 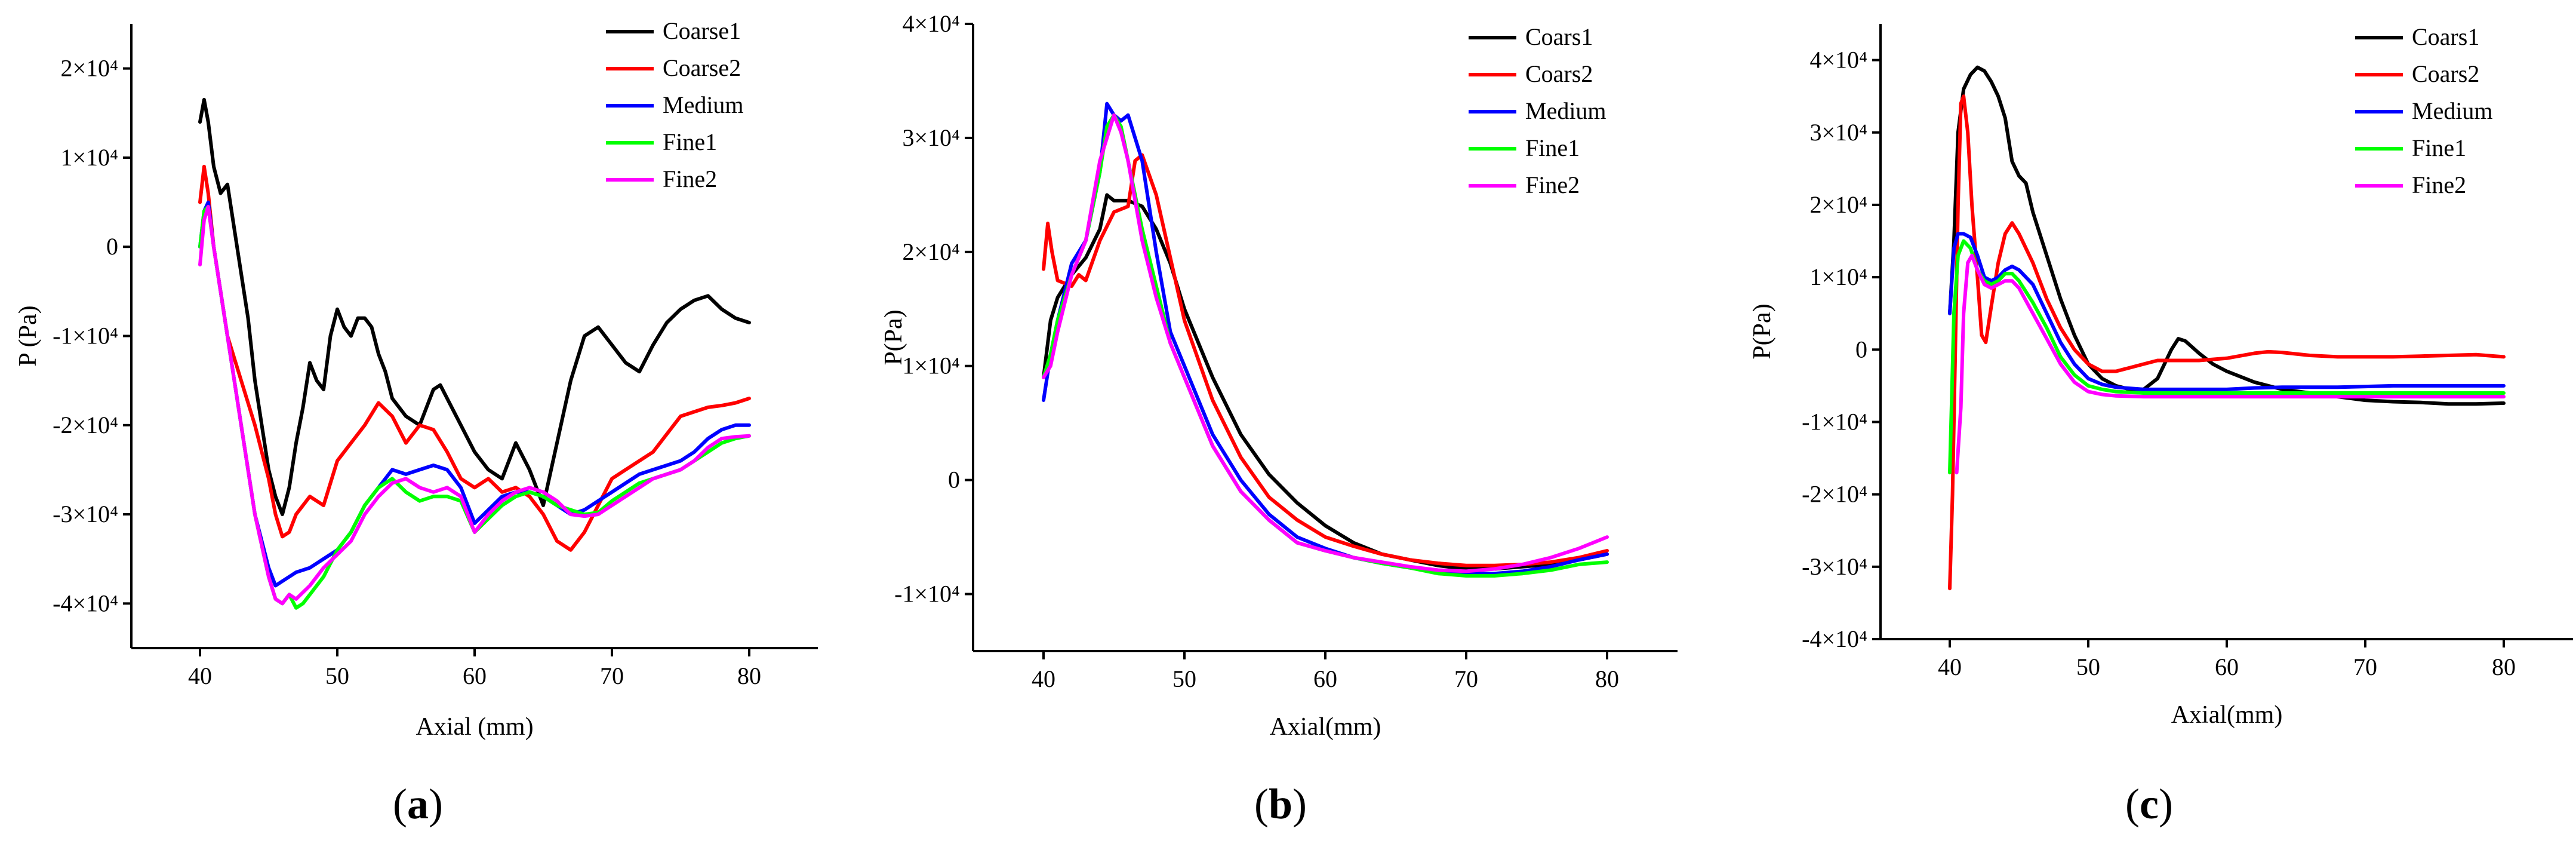 I want to click on y-axis-title: P (Pa), so click(x=28, y=336).